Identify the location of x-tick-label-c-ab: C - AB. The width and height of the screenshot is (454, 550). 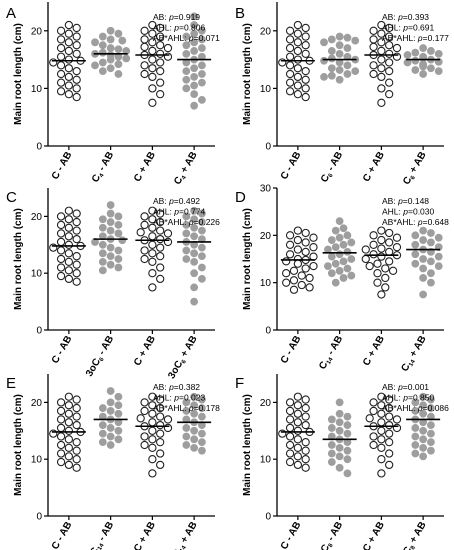
(291, 535).